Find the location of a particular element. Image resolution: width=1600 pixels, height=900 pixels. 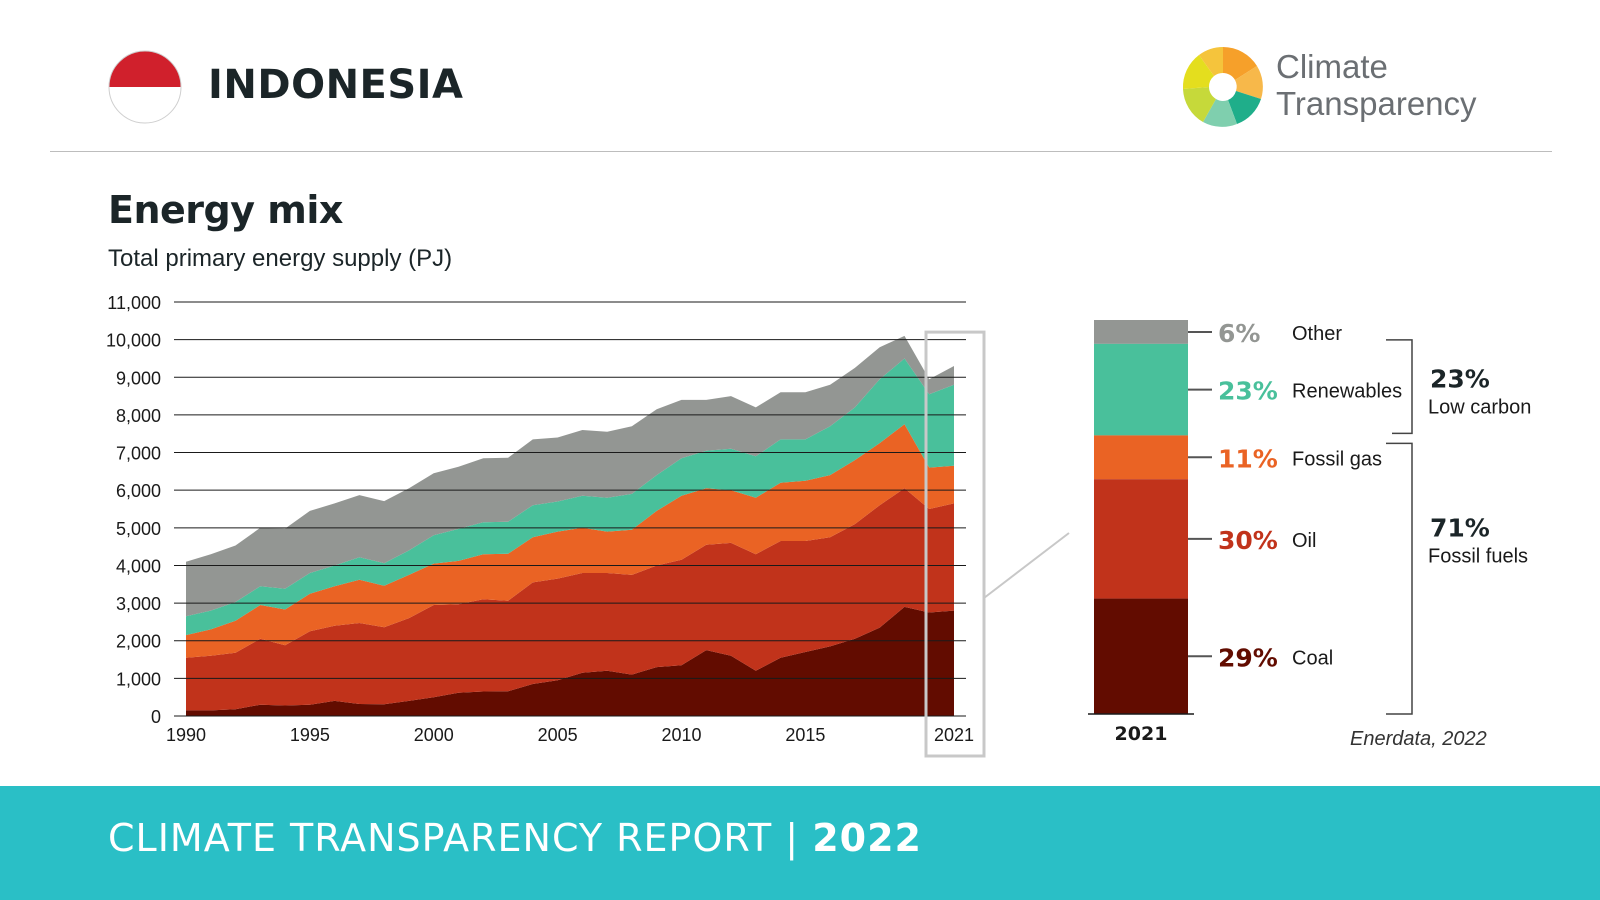

area-series-oil is located at coordinates (570, 599).